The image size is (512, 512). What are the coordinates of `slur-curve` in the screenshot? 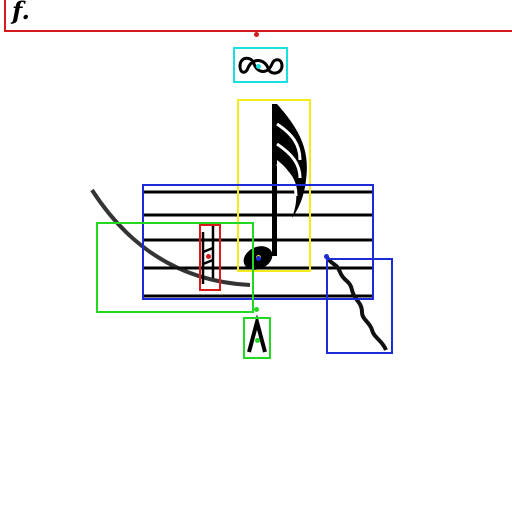 It's located at (170, 237).